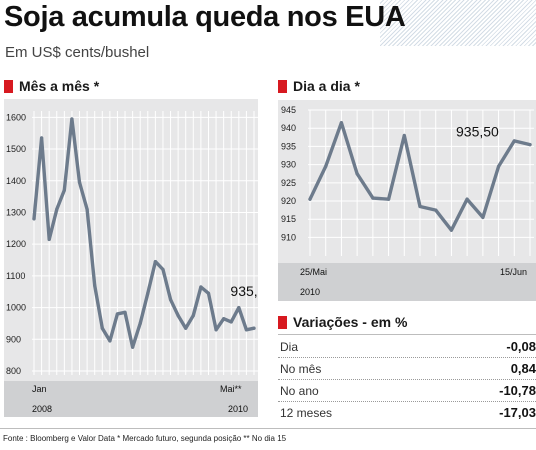  I want to click on variation-label: No mês, so click(301, 369).